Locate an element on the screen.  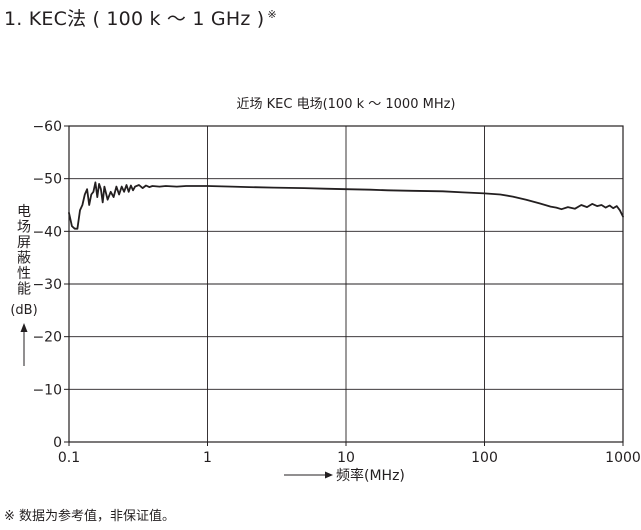
y-axis-label-char: 蔽 is located at coordinates (24, 259).